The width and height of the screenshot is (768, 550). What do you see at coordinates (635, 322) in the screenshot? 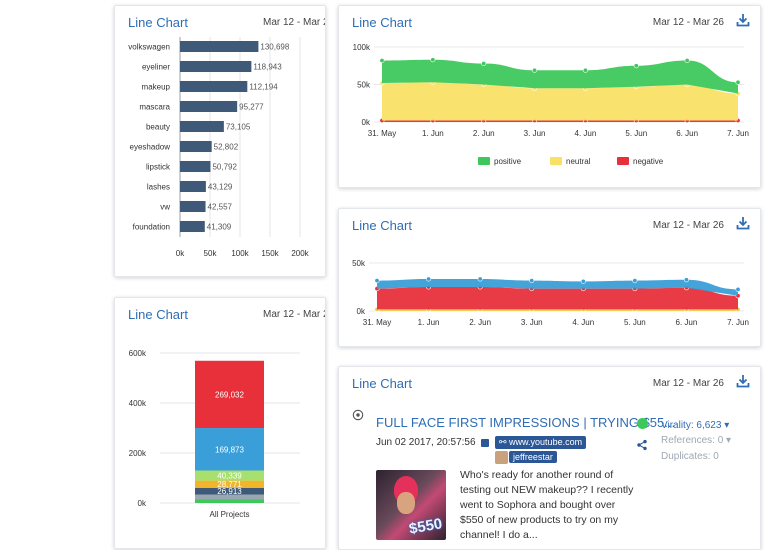
I see `x-tick-label: 5. Jun` at bounding box center [635, 322].